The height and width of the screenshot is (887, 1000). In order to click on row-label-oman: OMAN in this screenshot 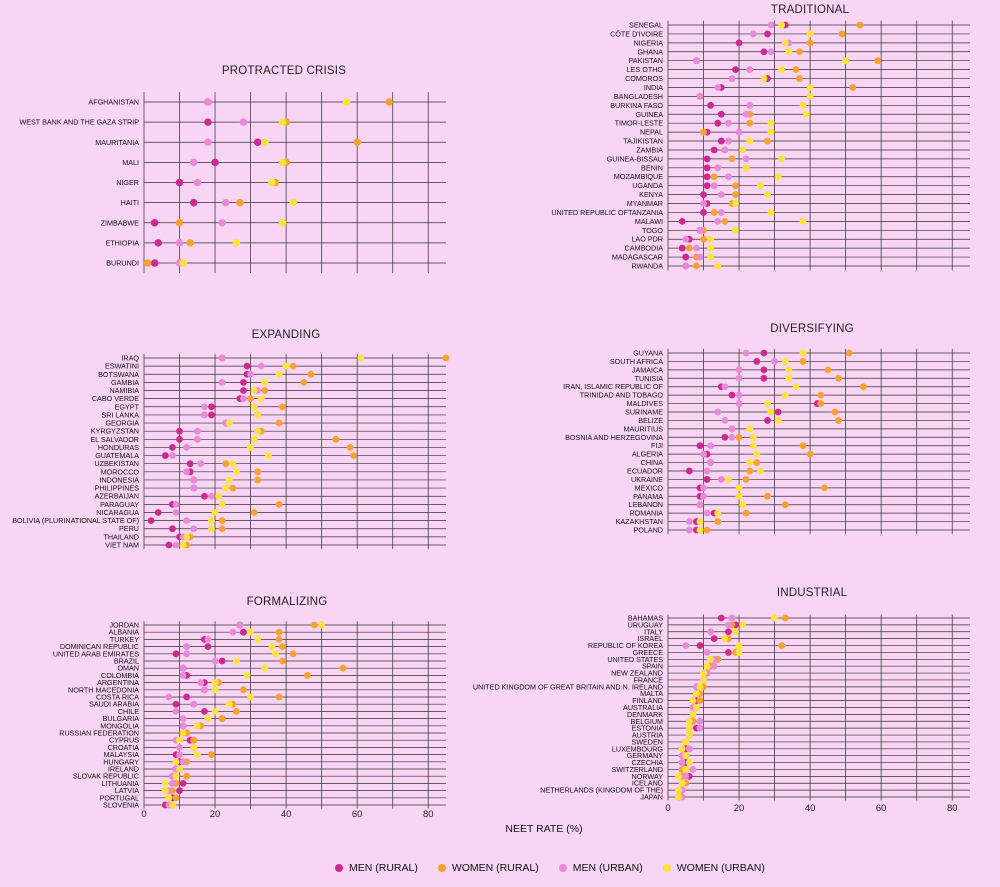, I will do `click(128, 668)`.